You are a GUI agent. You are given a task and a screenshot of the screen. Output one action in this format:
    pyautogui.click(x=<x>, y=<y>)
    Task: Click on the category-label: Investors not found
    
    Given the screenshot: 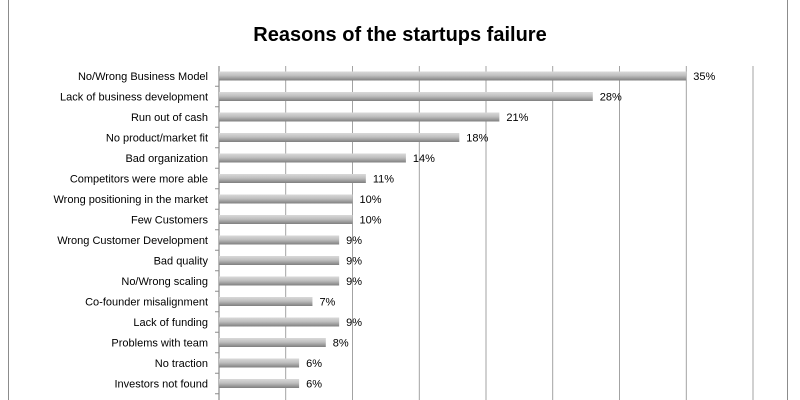 What is the action you would take?
    pyautogui.click(x=161, y=385)
    